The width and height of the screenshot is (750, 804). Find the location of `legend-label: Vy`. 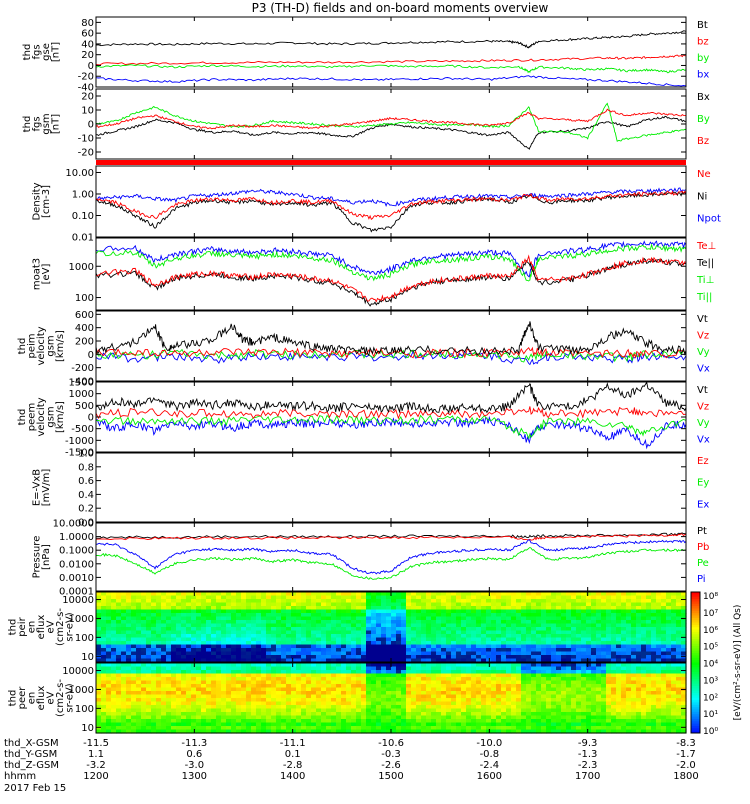

legend-label: Vy is located at coordinates (703, 352).